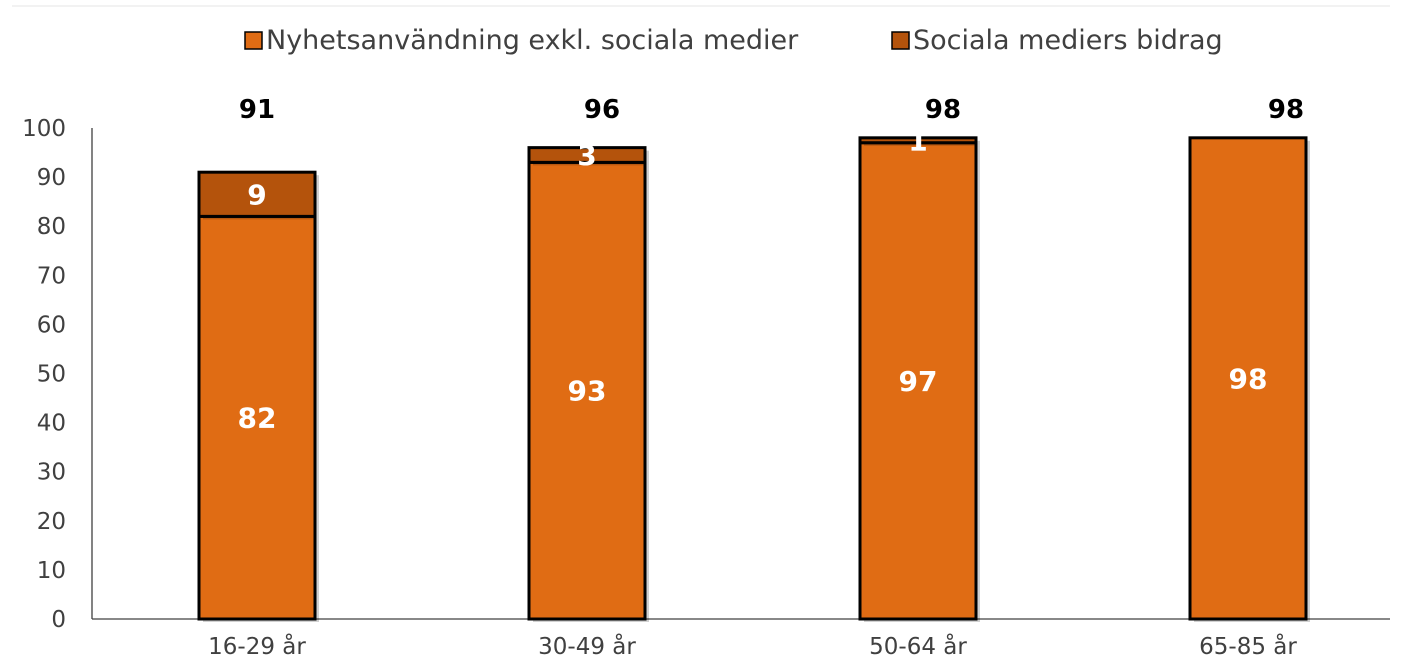  I want to click on legend-item-series-1: Nyhetsanvändning exkl. sociala medier, so click(521, 40).